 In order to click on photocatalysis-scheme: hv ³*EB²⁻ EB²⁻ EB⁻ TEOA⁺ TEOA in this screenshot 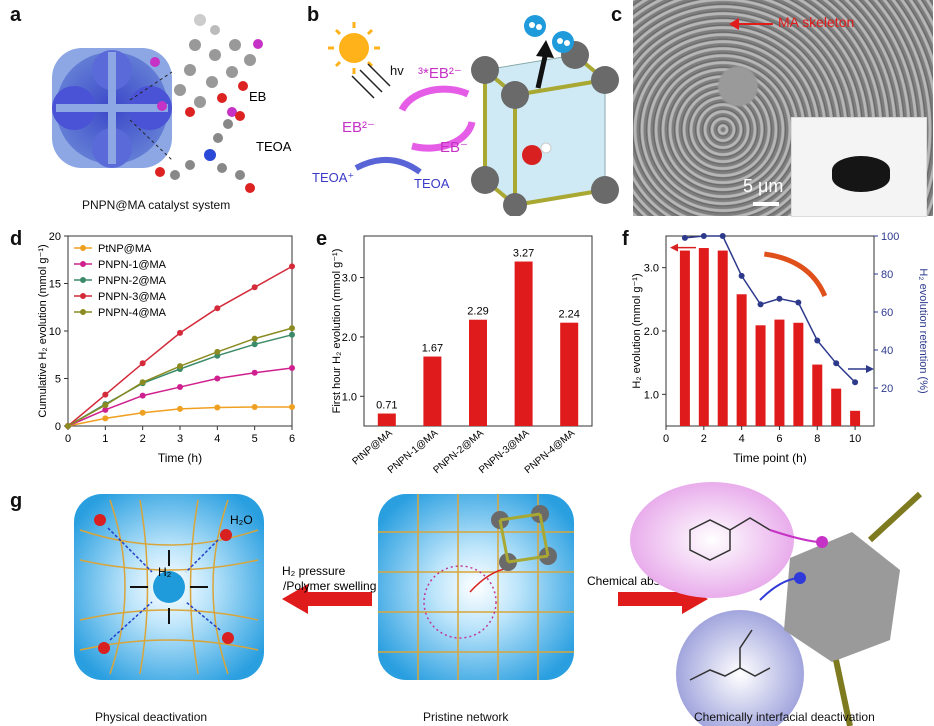, I will do `click(465, 115)`.